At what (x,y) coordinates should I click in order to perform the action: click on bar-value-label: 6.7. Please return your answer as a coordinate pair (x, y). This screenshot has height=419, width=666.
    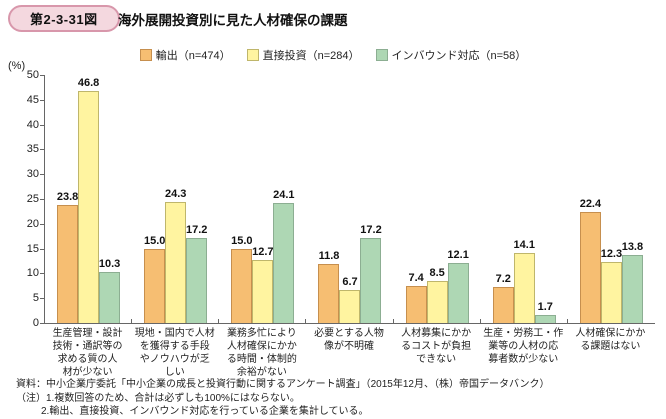
    Looking at the image, I should click on (350, 281).